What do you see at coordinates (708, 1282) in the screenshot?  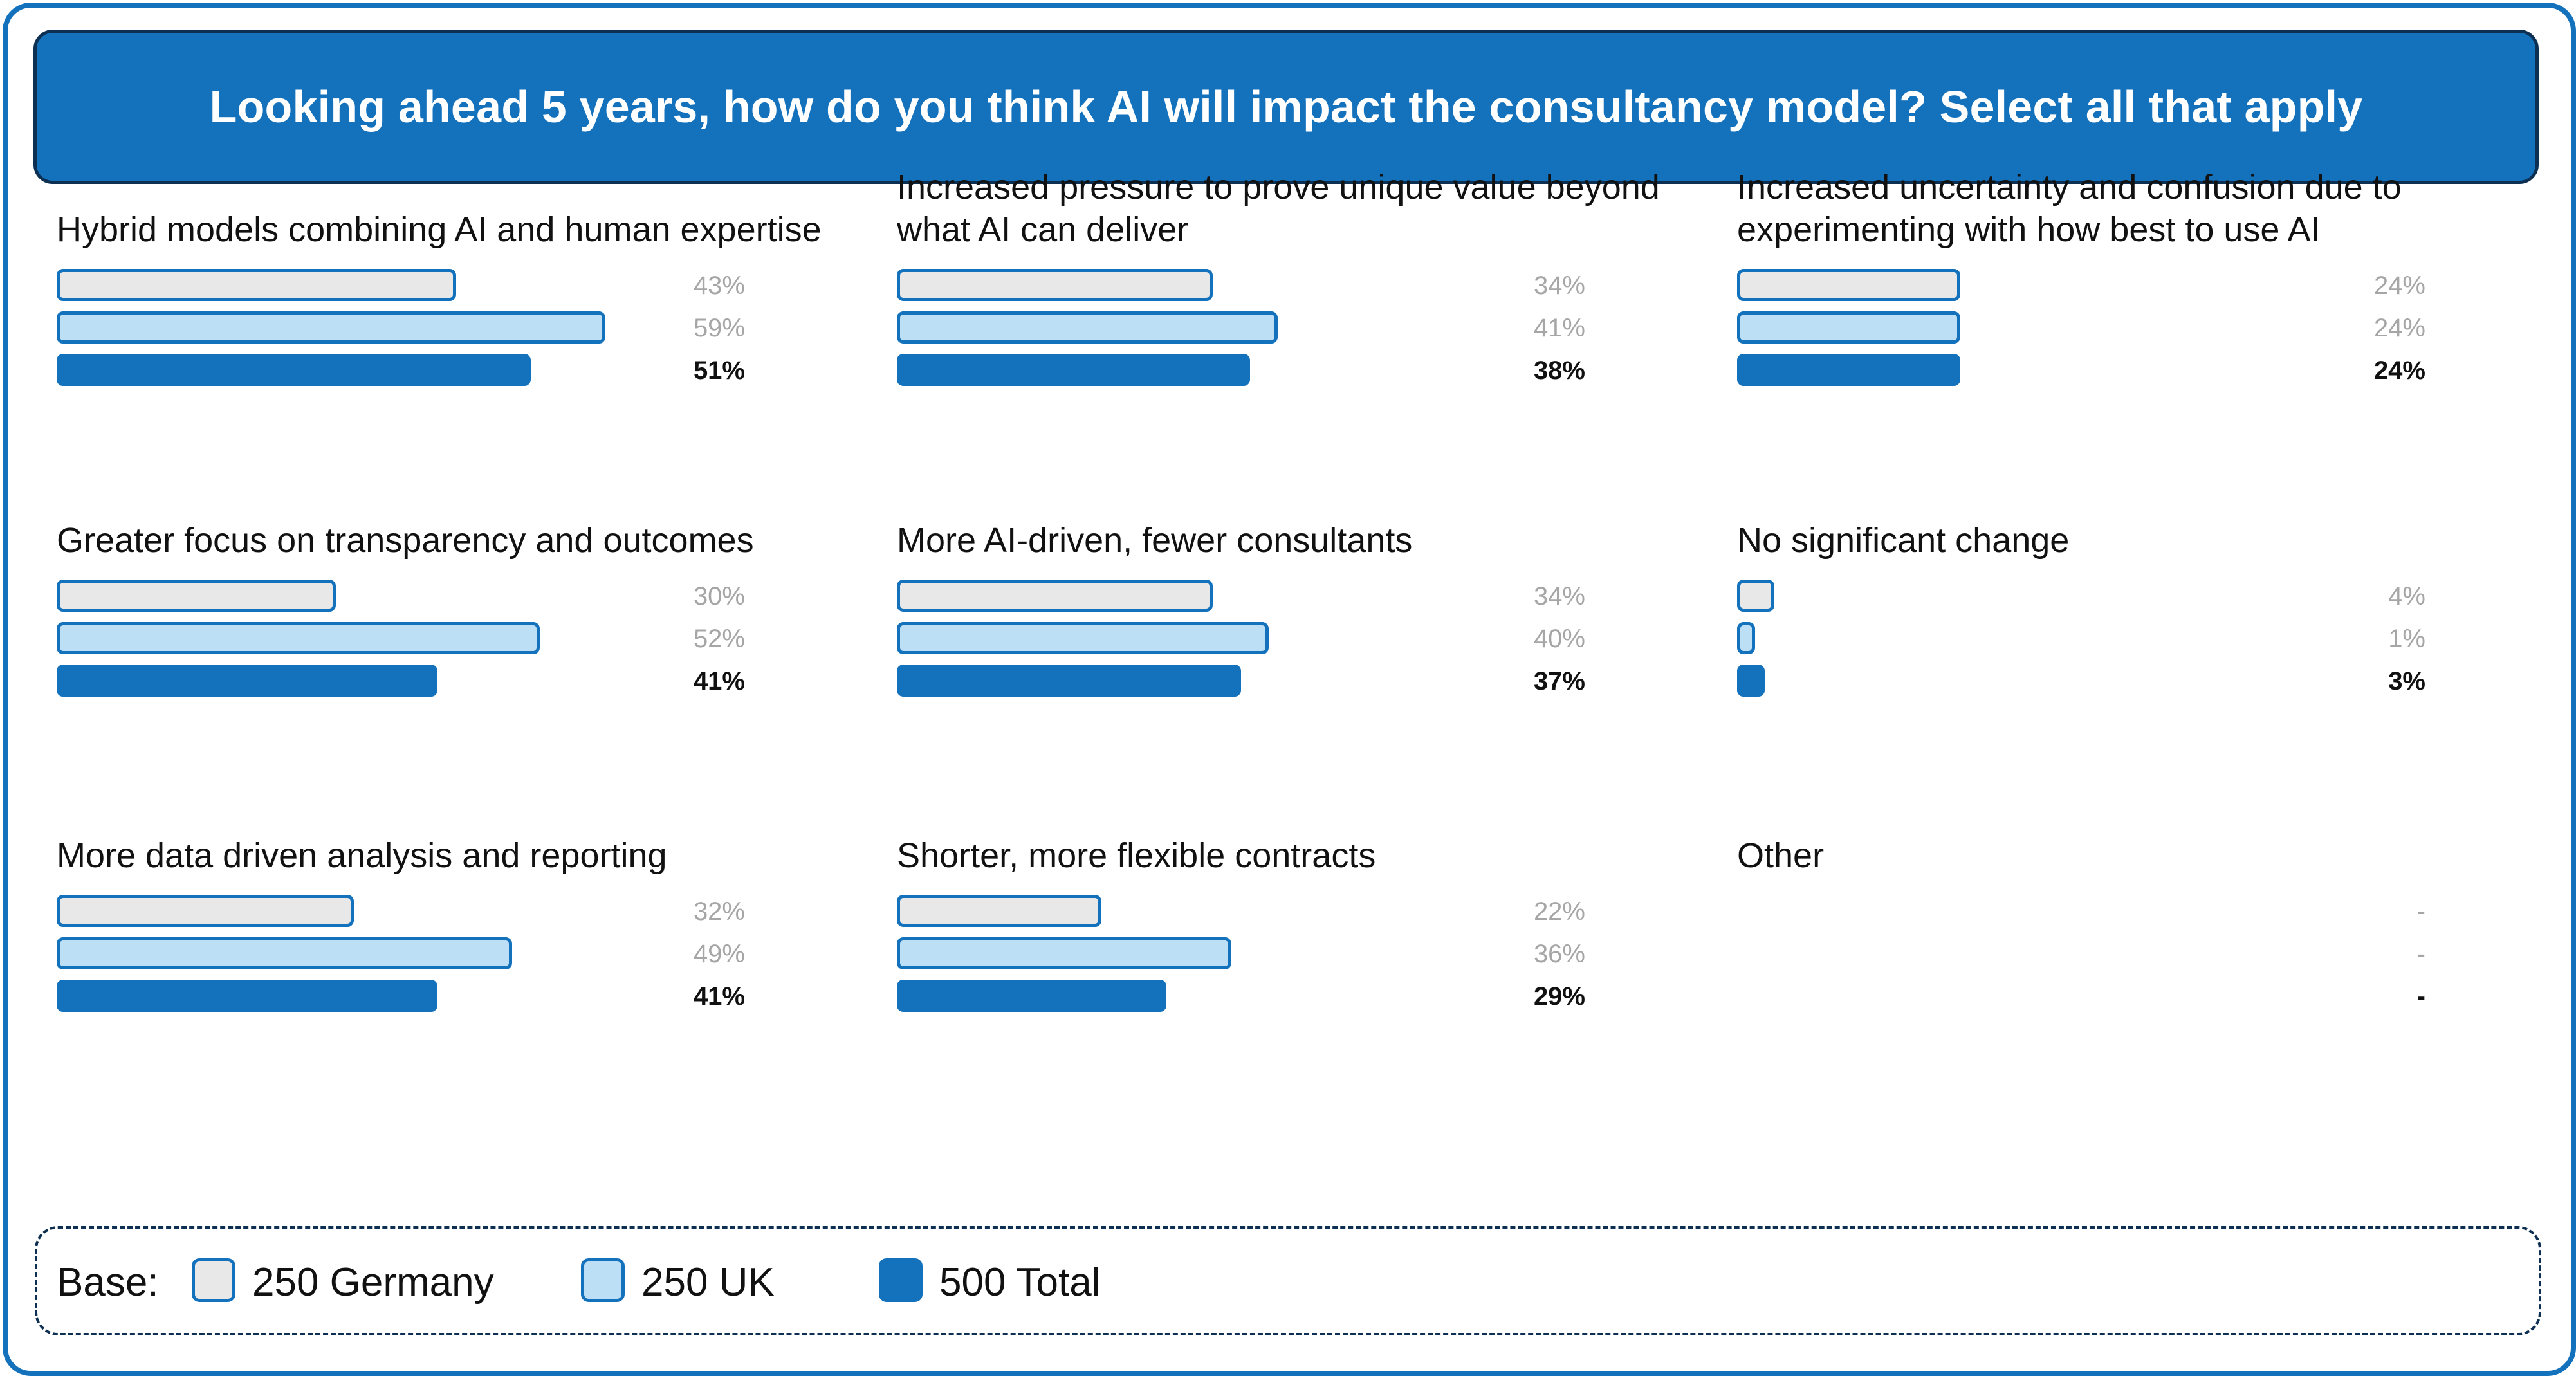 I see `legend-label-uk: 250 UK` at bounding box center [708, 1282].